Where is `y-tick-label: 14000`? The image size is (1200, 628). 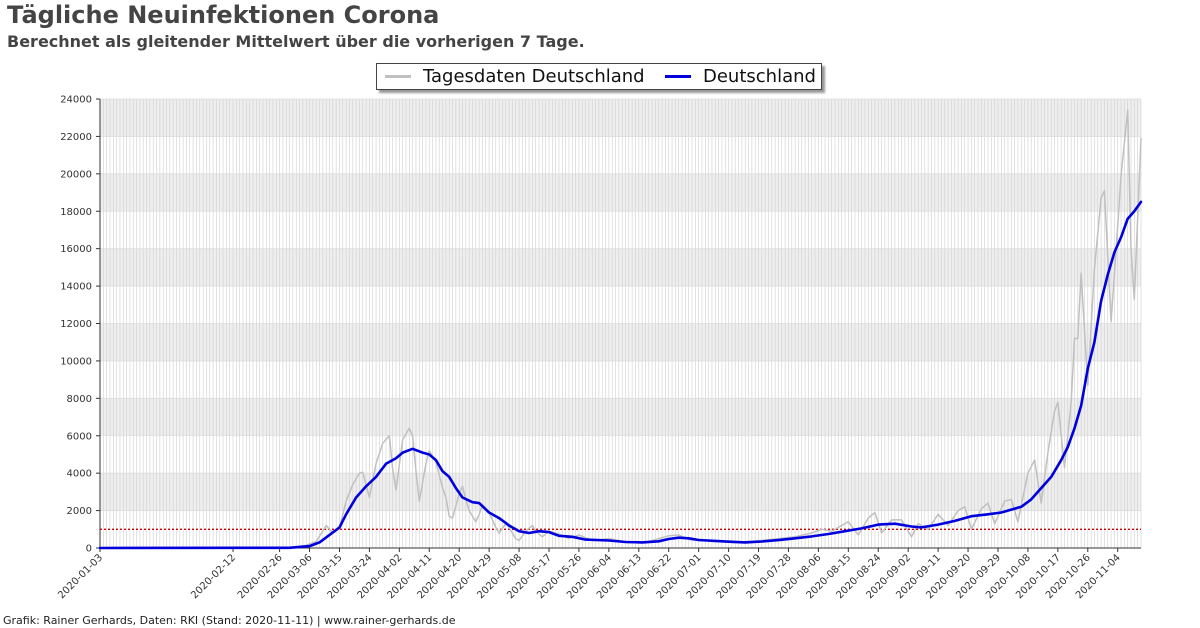
y-tick-label: 14000 is located at coordinates (76, 287).